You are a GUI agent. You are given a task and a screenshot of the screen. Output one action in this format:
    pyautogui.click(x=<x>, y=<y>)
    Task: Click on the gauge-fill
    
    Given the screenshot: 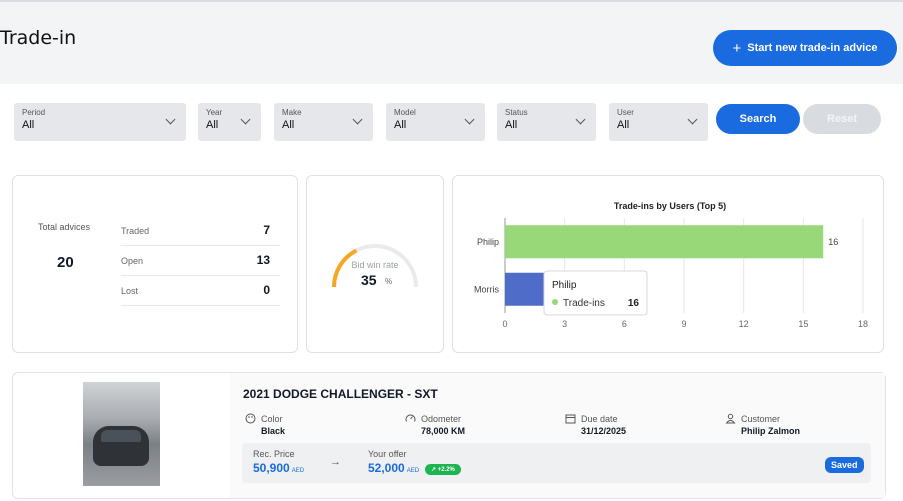 What is the action you would take?
    pyautogui.click(x=345, y=268)
    